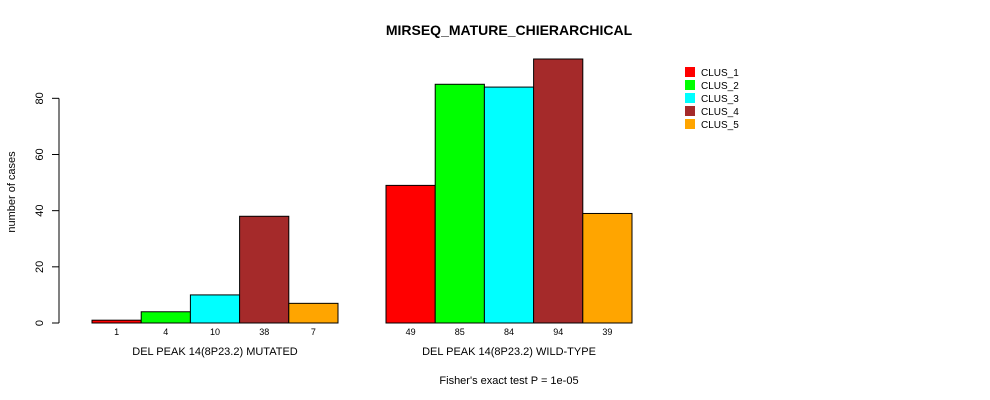 Image resolution: width=990 pixels, height=400 pixels. I want to click on fisher-test-annotation: Fisher's exact test P = 1e-05, so click(508, 381).